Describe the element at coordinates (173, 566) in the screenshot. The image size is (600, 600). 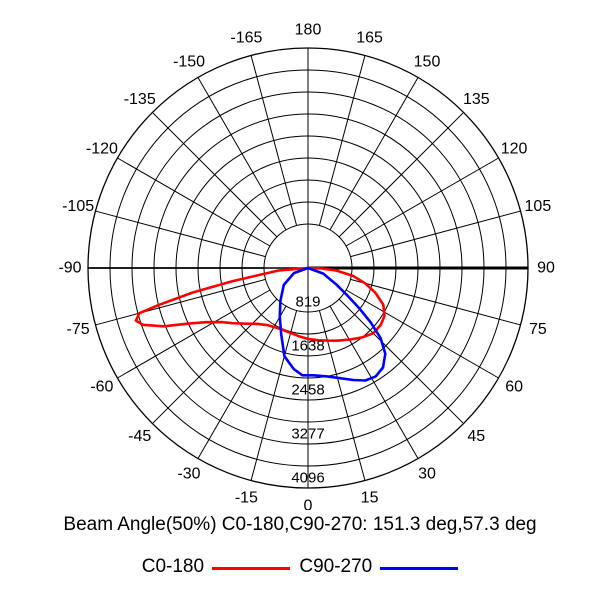
I see `legend-label-c0-180: C0-180` at that location.